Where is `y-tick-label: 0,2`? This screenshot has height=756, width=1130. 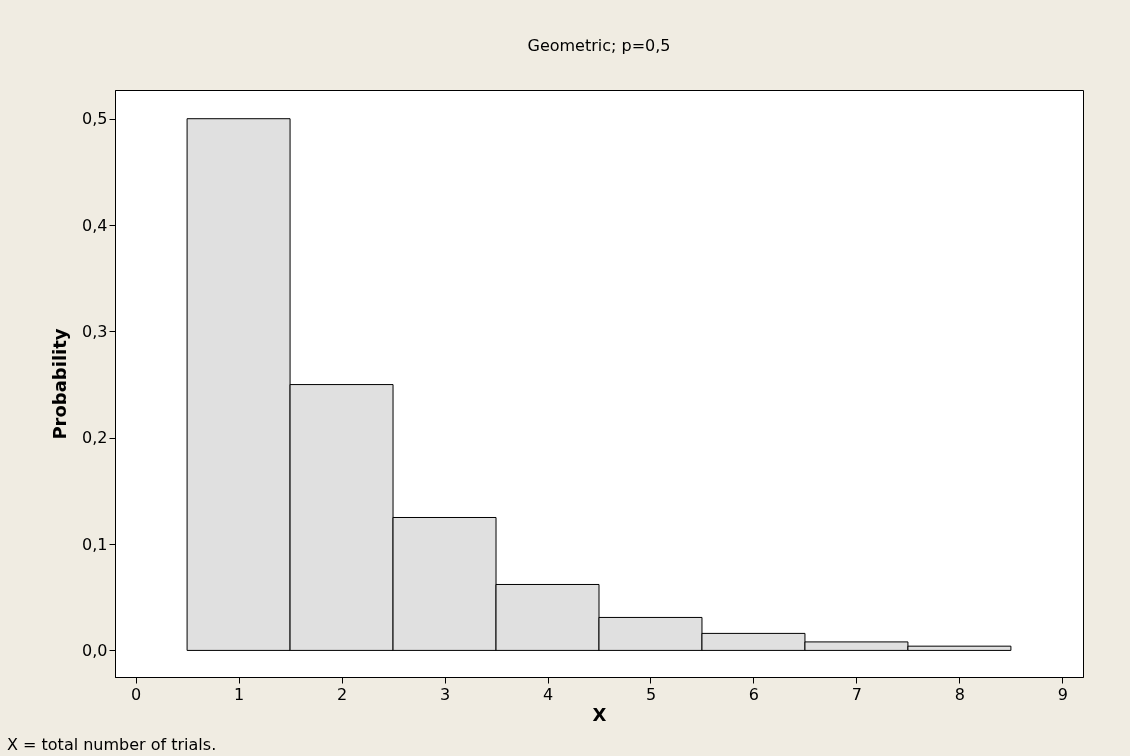 y-tick-label: 0,2 is located at coordinates (95, 438).